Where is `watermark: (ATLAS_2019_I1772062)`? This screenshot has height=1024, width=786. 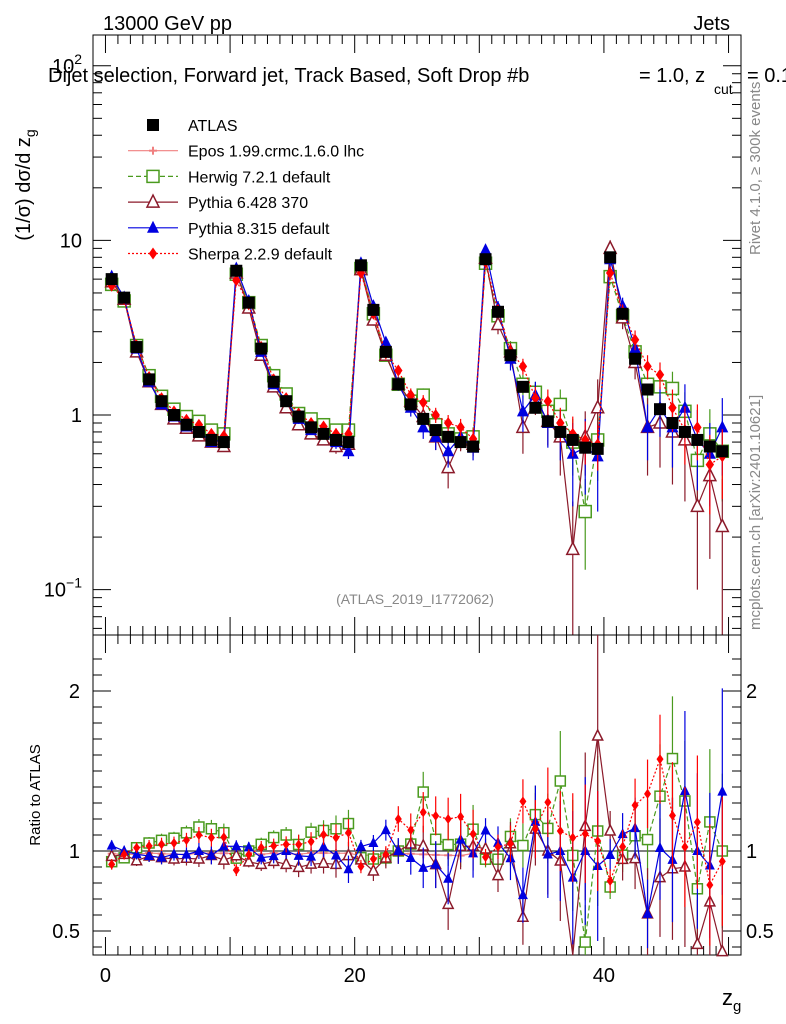
watermark: (ATLAS_2019_I1772062) is located at coordinates (415, 599).